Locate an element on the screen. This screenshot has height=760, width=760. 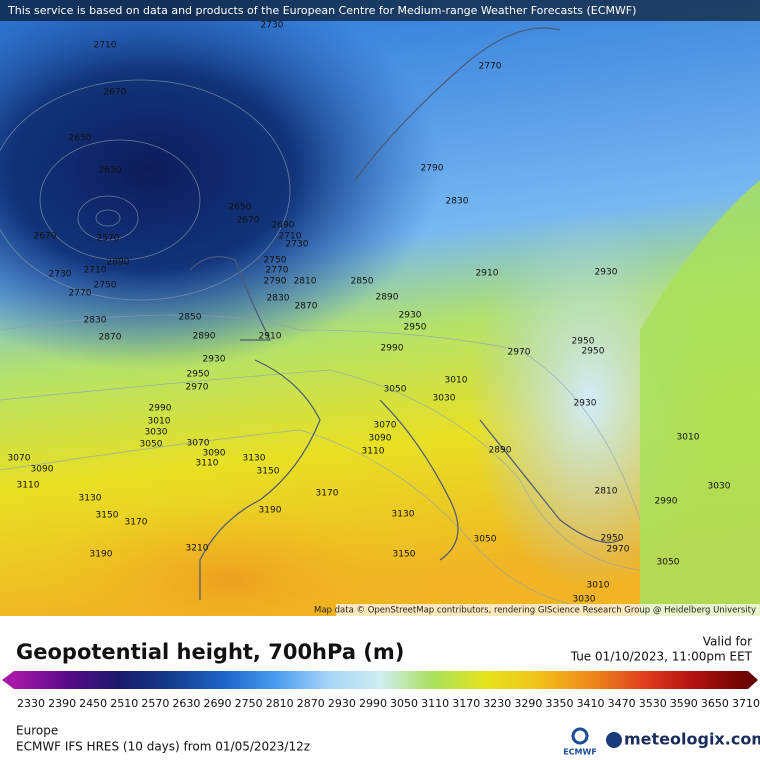
contour-label: 3210 is located at coordinates (197, 549).